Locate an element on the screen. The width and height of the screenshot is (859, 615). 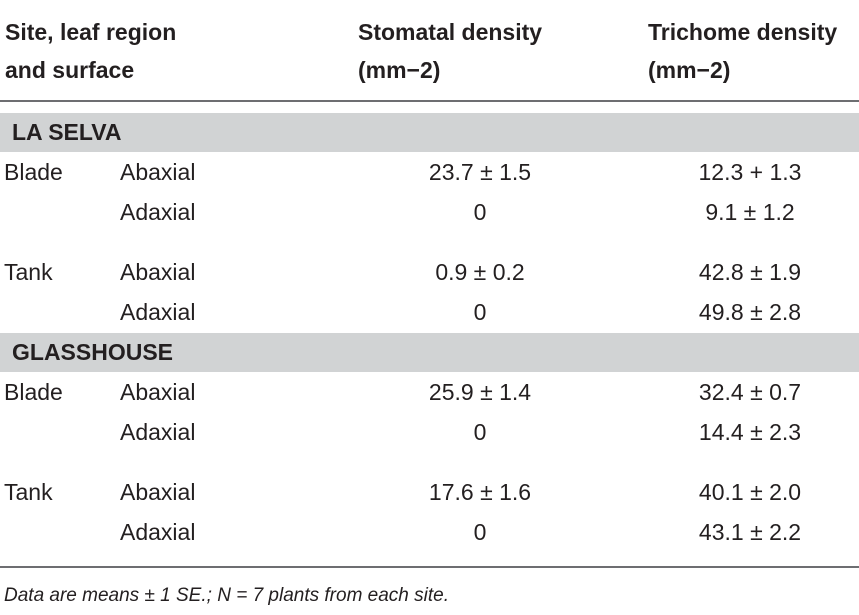
header-col2-line1: Stomatal density is located at coordinates (450, 32).